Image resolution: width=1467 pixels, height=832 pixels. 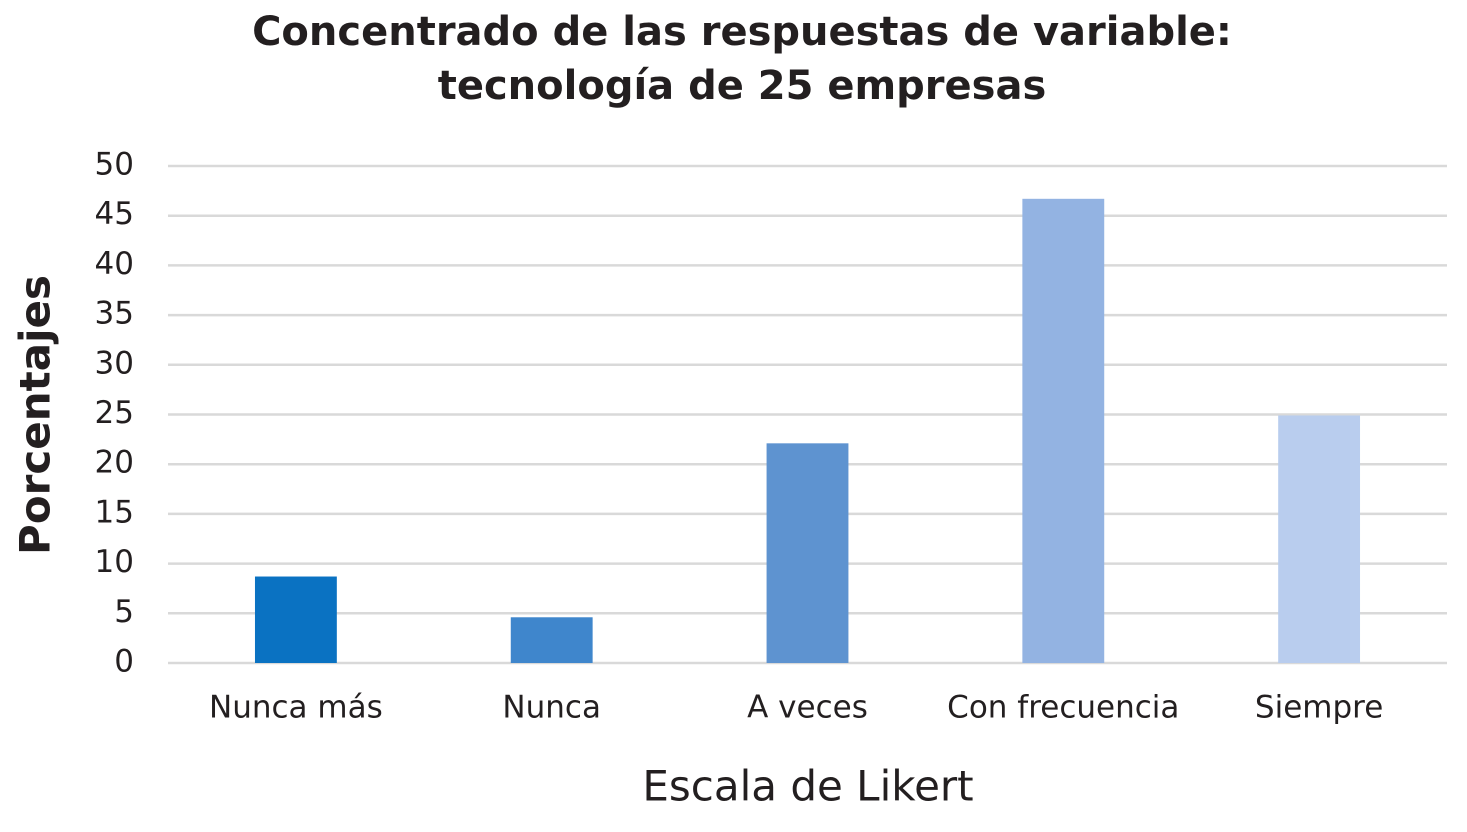 I want to click on x-tick-label: Siempre, so click(x=1319, y=708).